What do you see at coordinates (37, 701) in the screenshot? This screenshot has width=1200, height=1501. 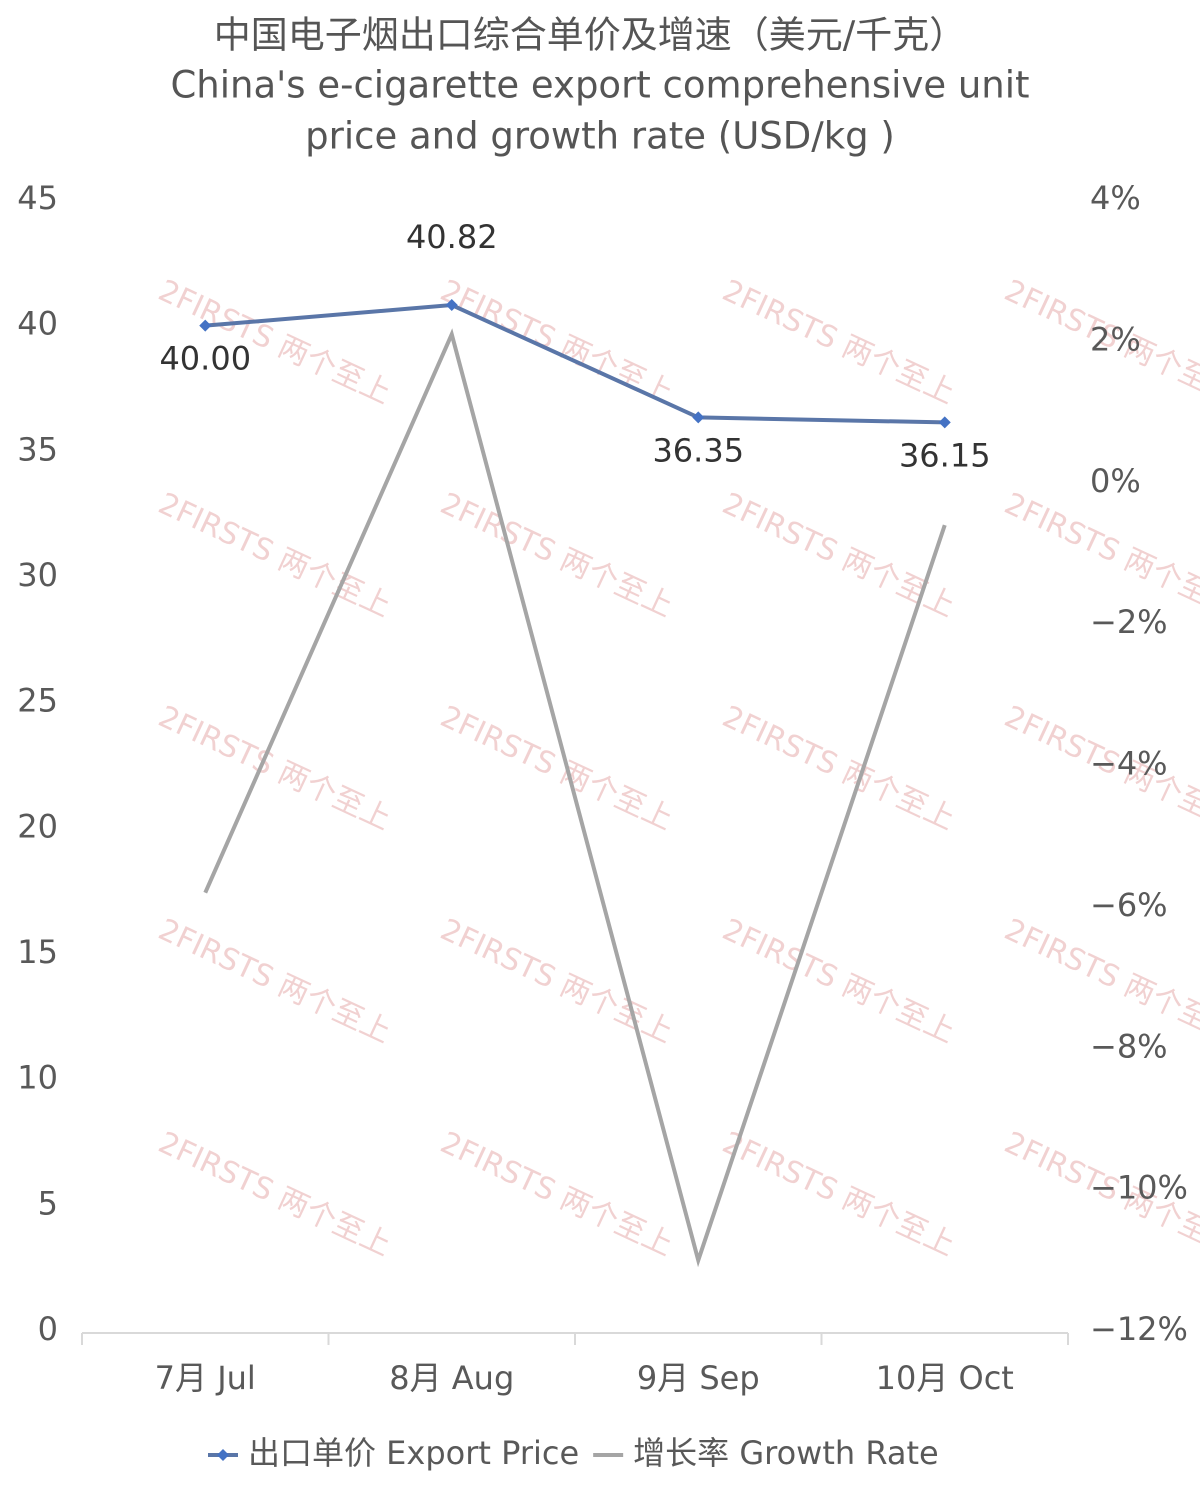 I see `y-tick-label: 25` at bounding box center [37, 701].